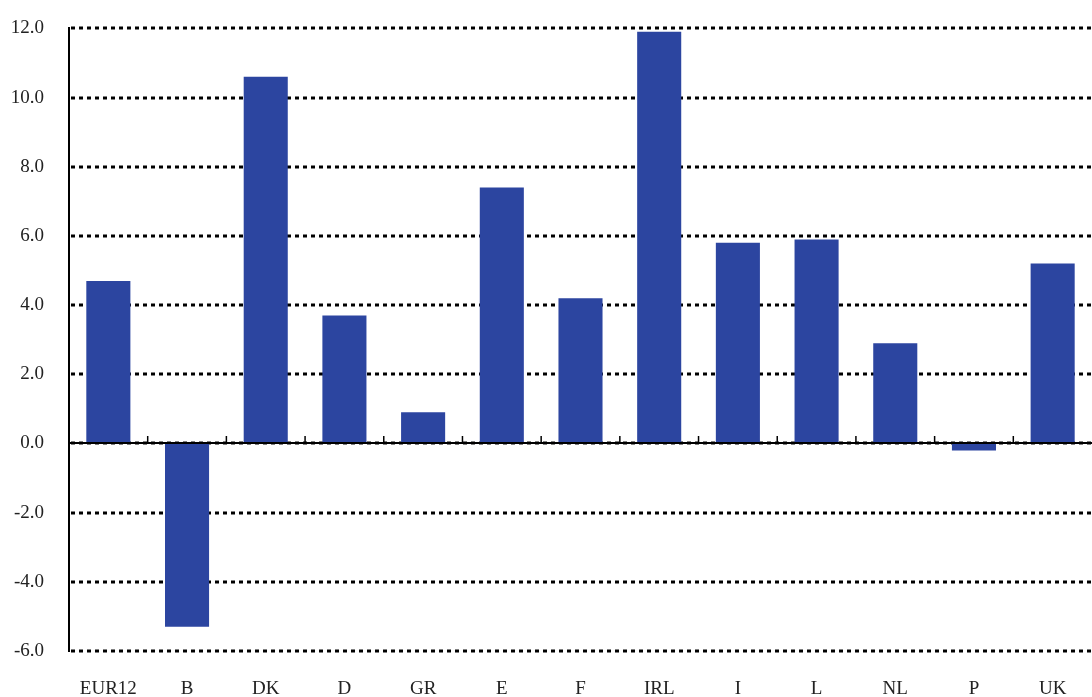 This screenshot has height=697, width=1092. I want to click on y-tick-label: 12.0, so click(27, 27).